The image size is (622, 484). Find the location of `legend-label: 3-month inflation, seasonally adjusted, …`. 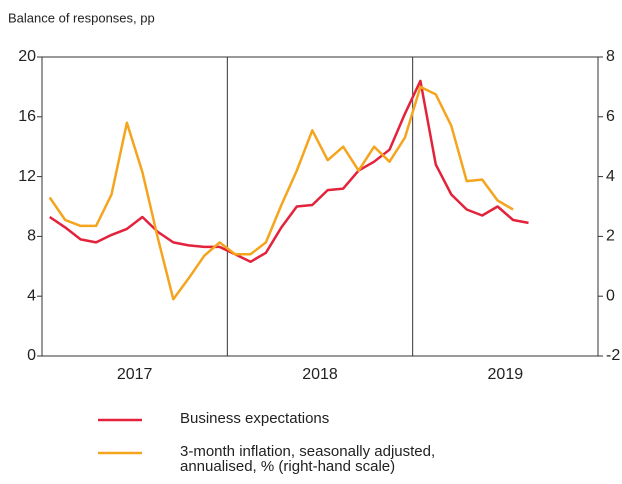

legend-label: 3-month inflation, seasonally adjusted, … is located at coordinates (308, 459).